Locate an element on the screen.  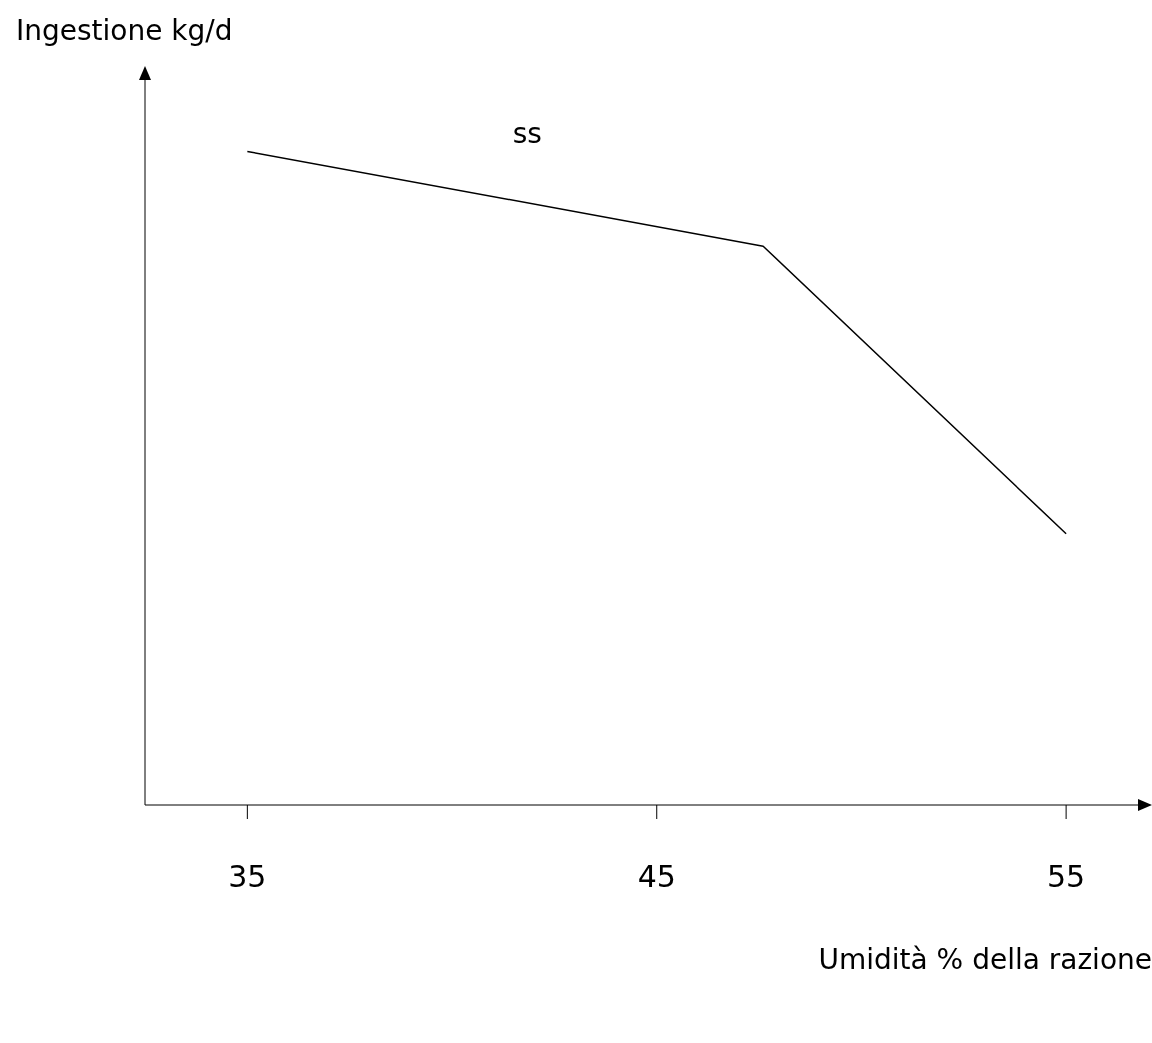
x-tick-label: 45 is located at coordinates (656, 877).